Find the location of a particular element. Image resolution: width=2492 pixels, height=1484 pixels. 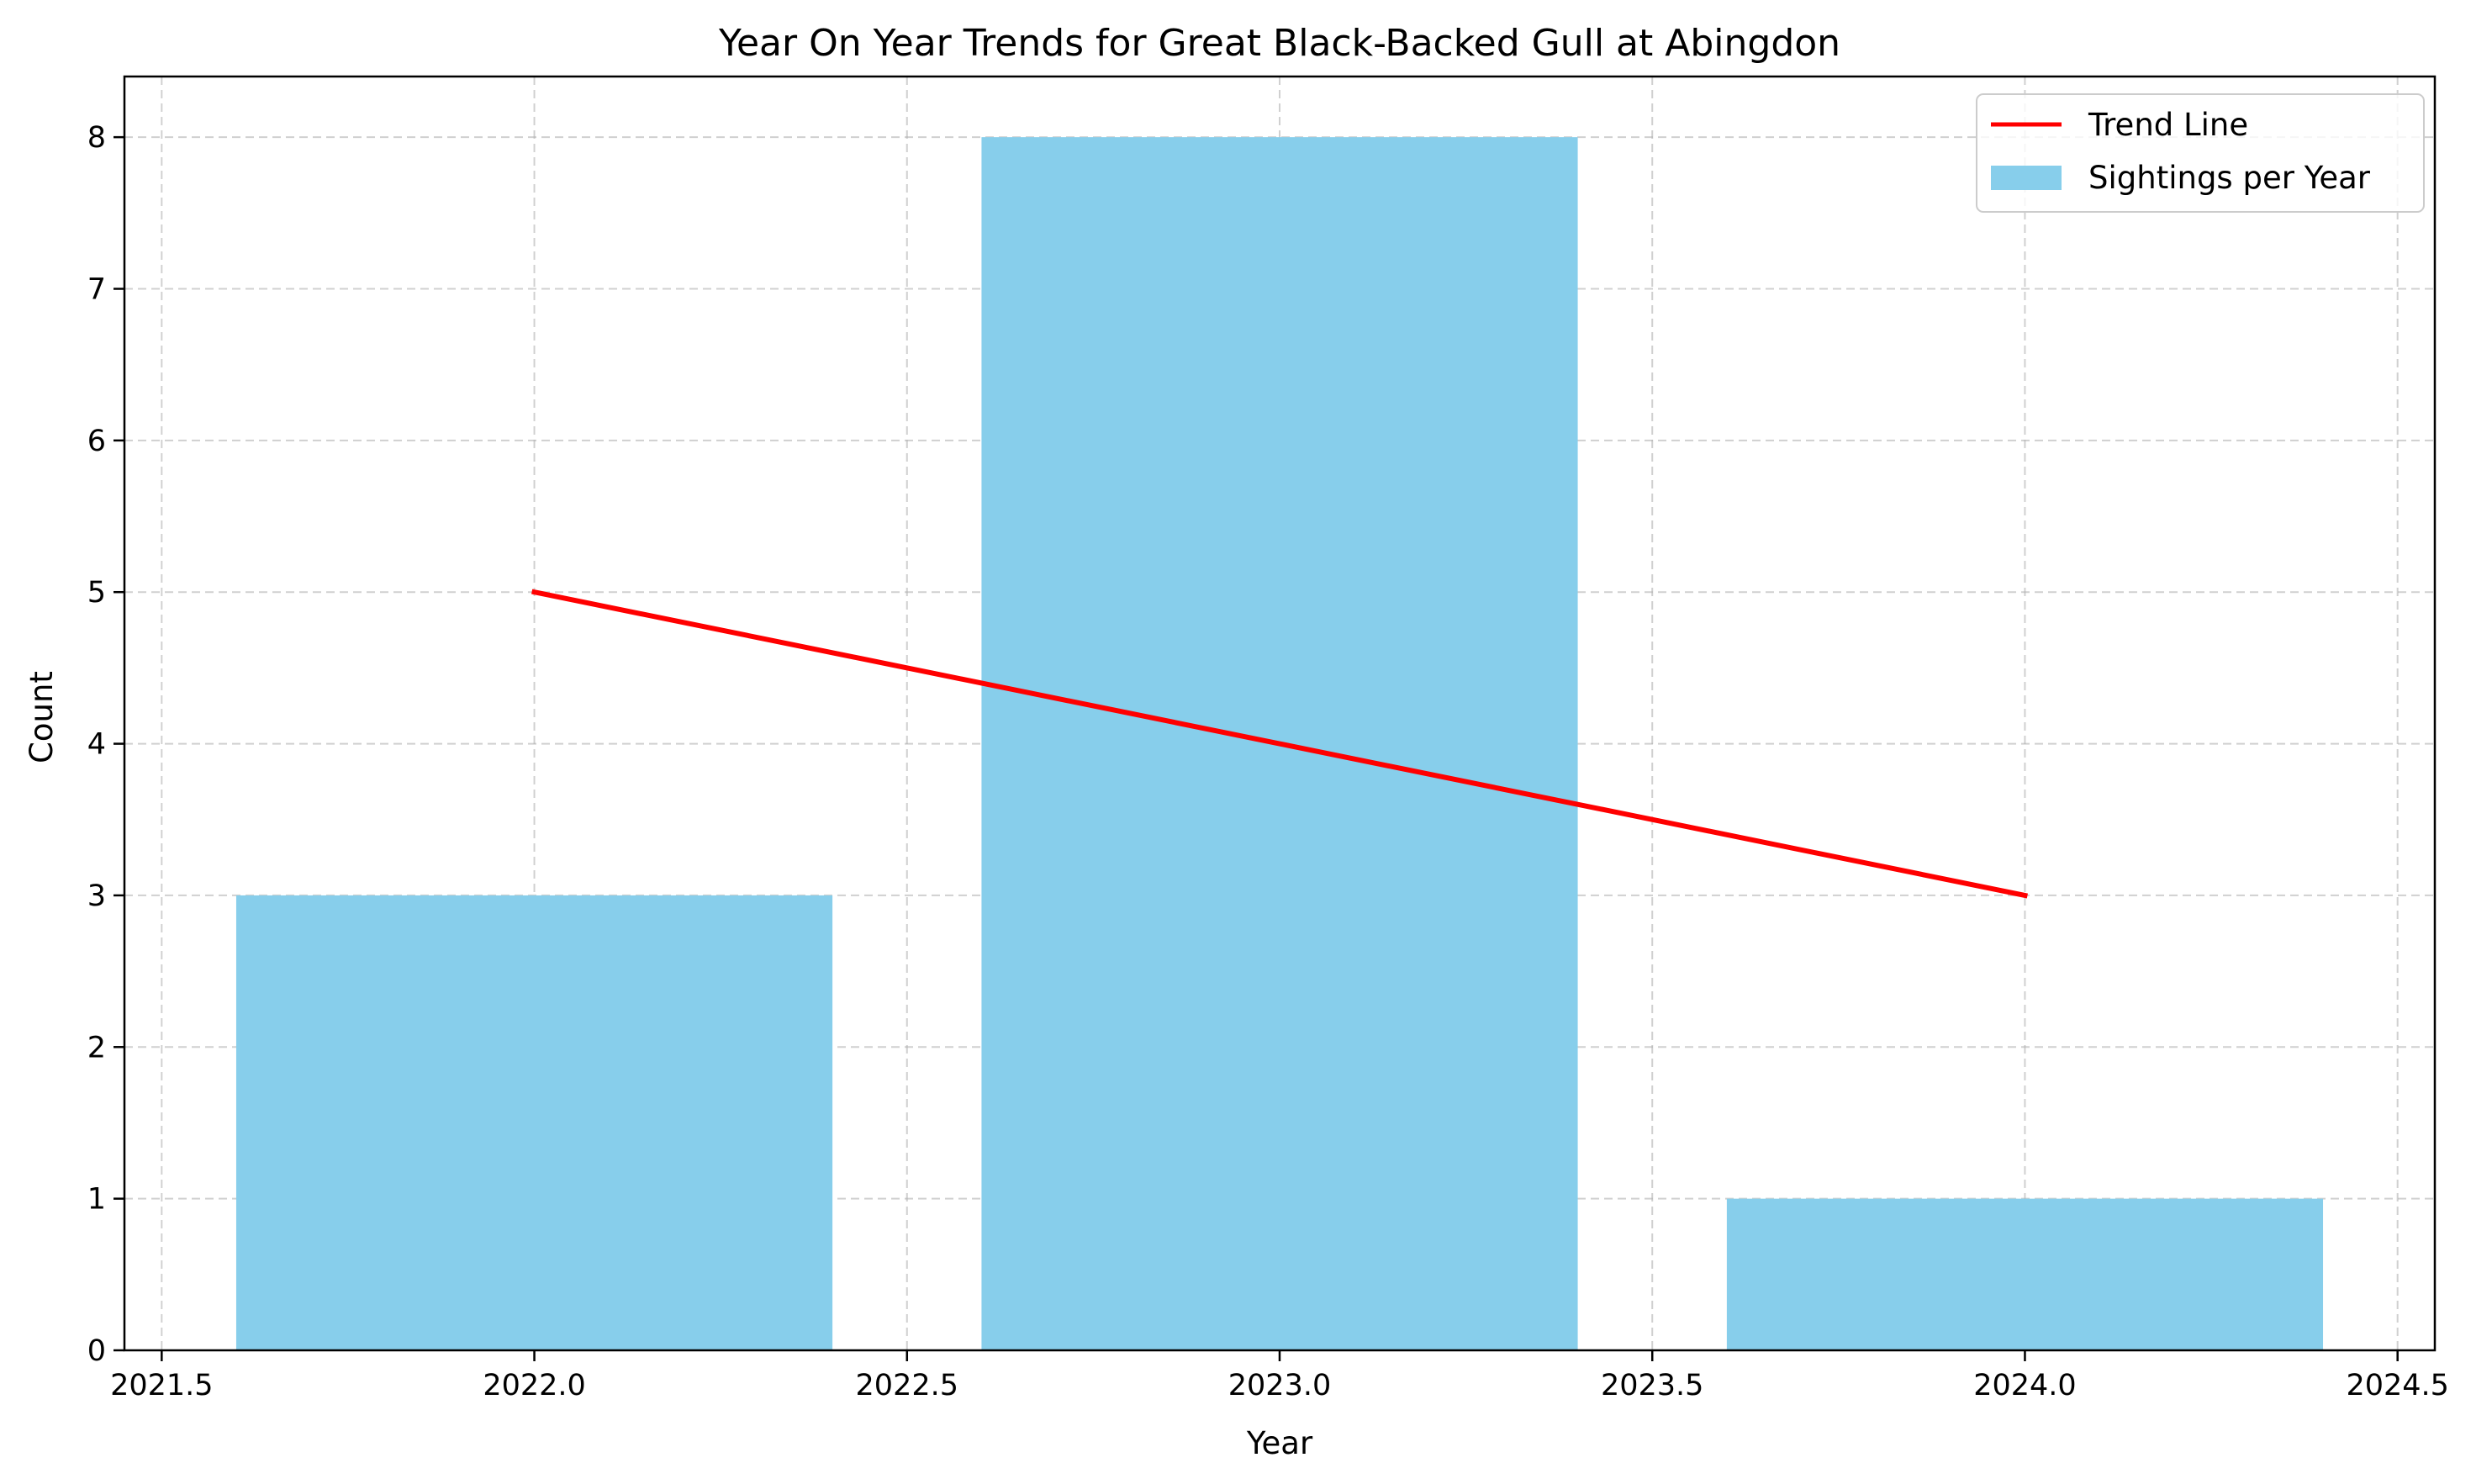

y-tick-label-3: 3 is located at coordinates (96, 896).